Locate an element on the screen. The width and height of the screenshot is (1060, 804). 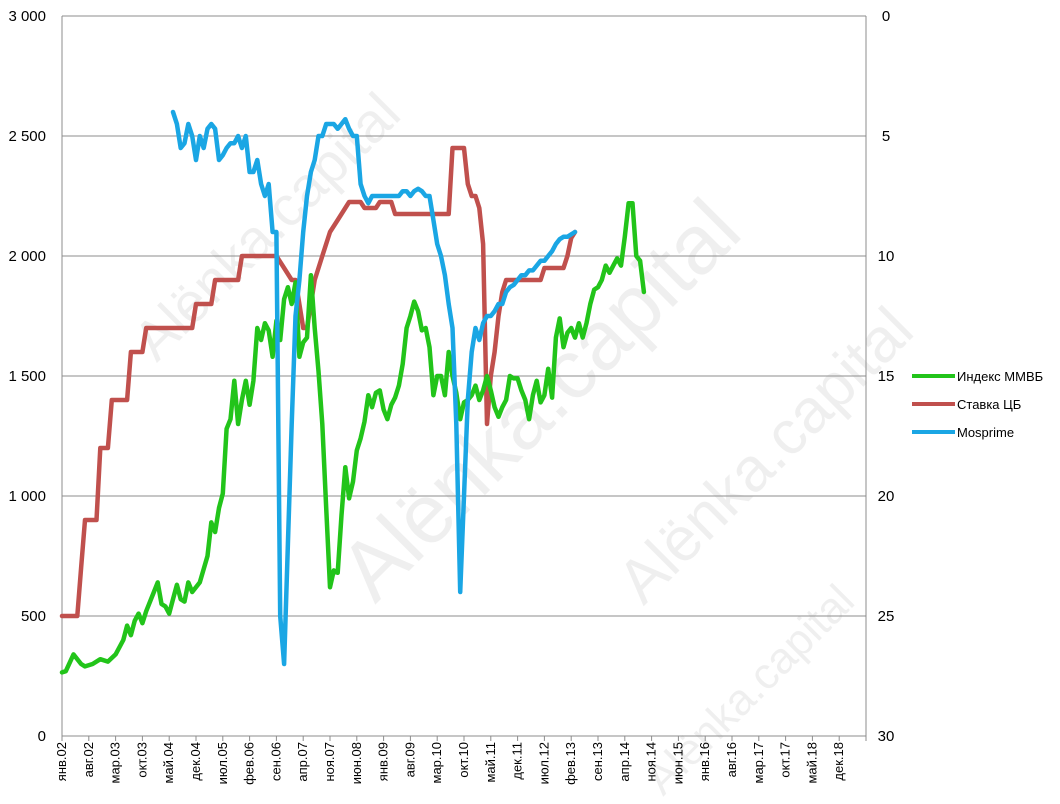
y-left-tick-label: 1 500 is located at coordinates (27, 376).